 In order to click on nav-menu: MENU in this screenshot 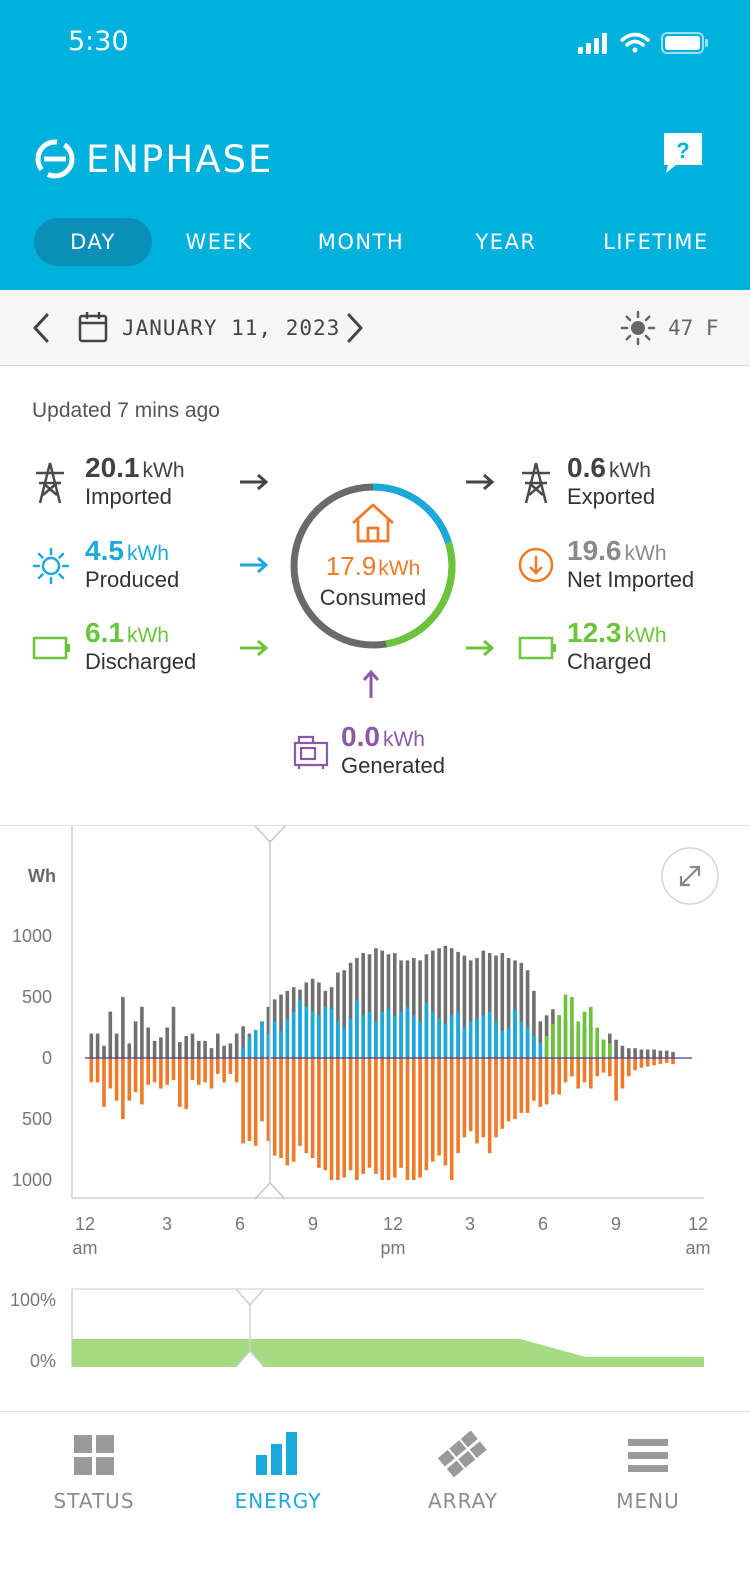, I will do `click(648, 1475)`.